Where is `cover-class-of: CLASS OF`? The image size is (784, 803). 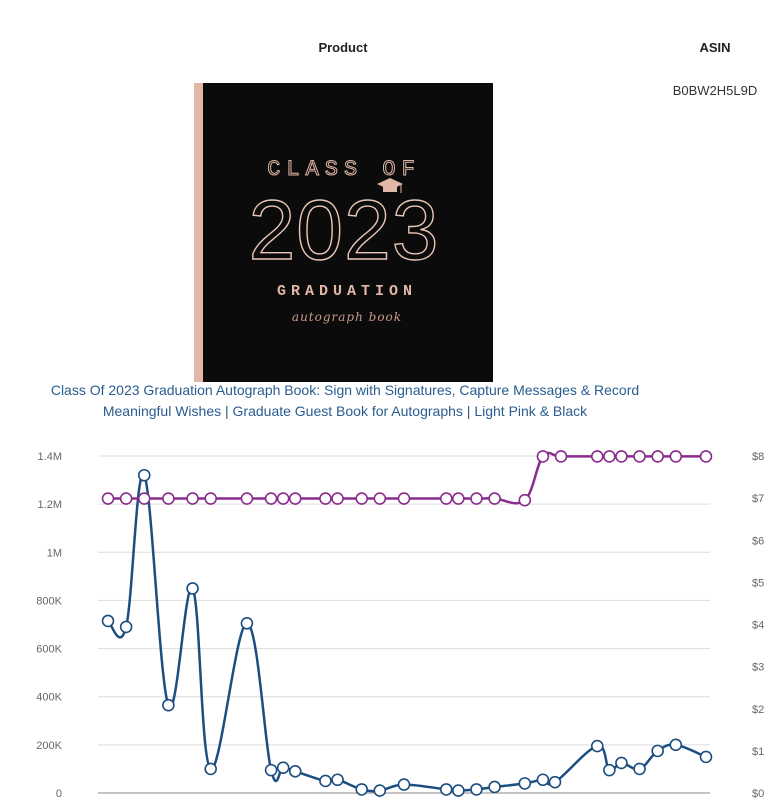 cover-class-of: CLASS OF is located at coordinates (344, 169).